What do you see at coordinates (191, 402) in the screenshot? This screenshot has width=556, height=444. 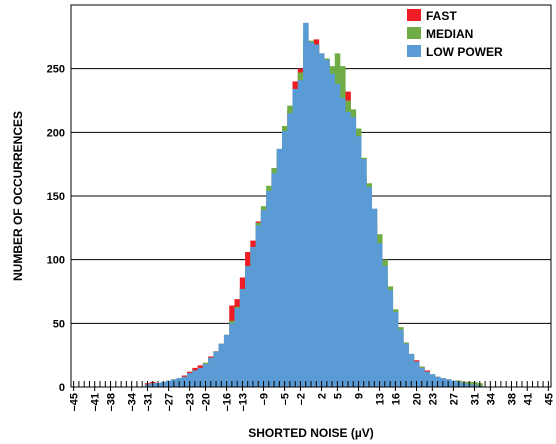 I see `x-tick-label: –23` at bounding box center [191, 402].